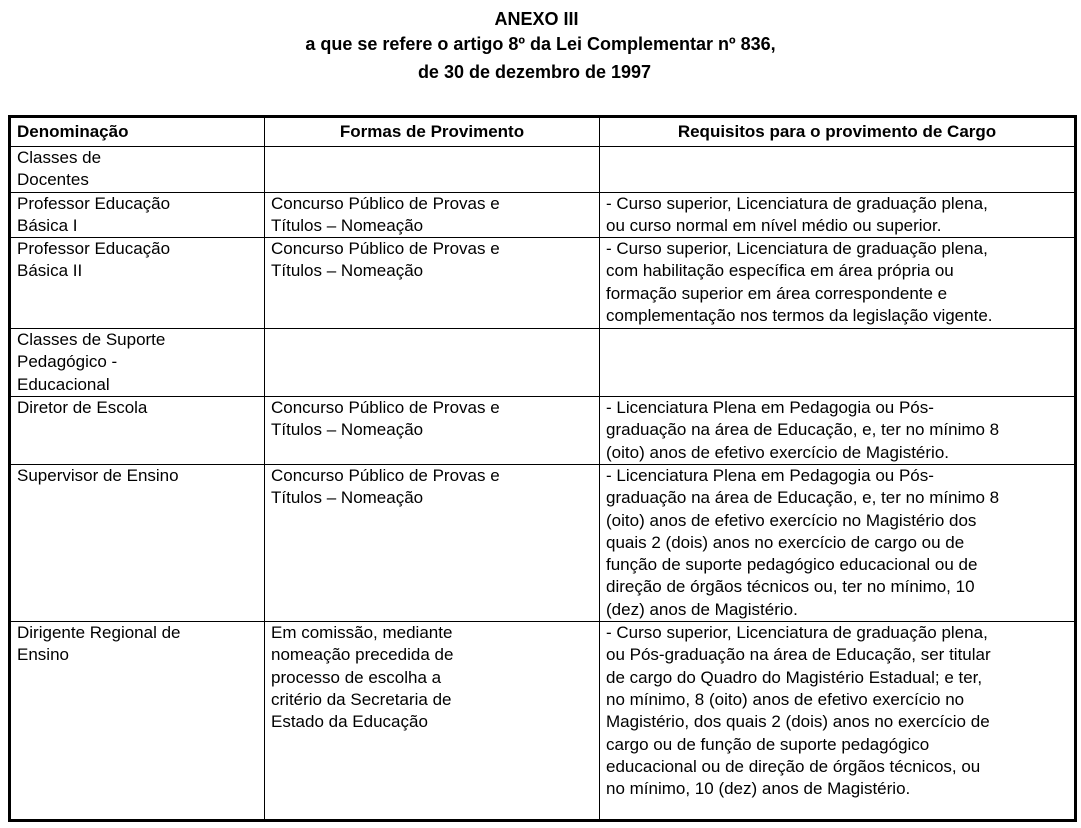  Describe the element at coordinates (137, 169) in the screenshot. I see `cell-denominacao: Classes de Docentes` at that location.